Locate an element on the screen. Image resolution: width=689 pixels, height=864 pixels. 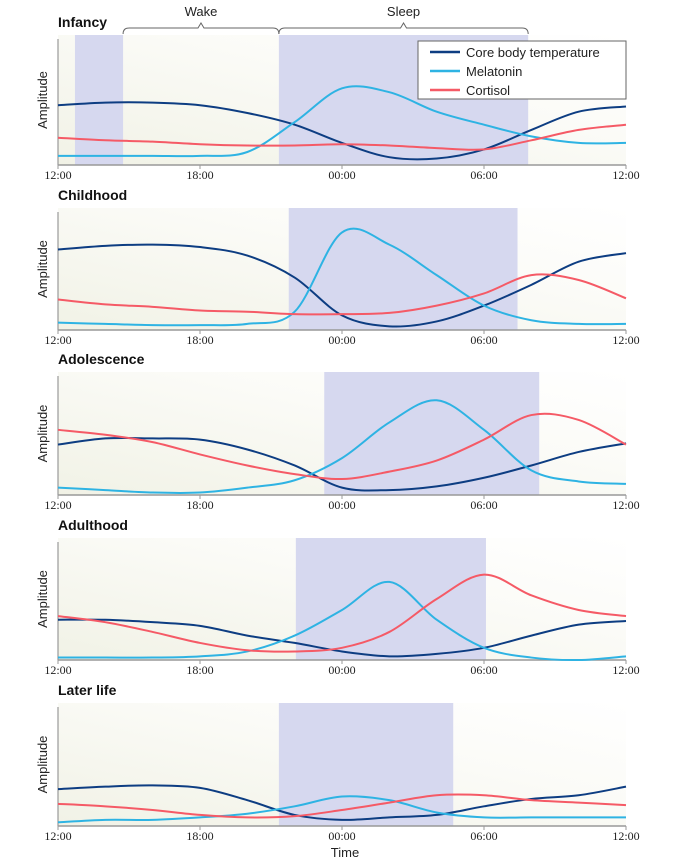
panel-title: Adulthood is located at coordinates (93, 525).